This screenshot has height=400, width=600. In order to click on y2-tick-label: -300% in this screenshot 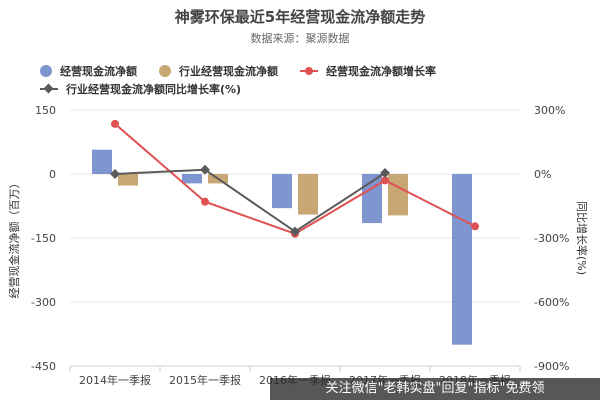, I will do `click(551, 238)`.